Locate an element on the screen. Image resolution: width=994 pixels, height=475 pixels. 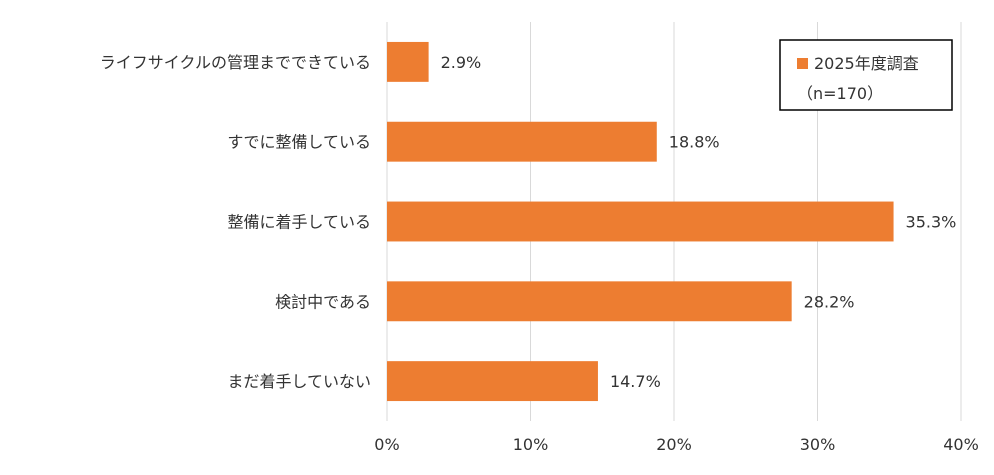
category-label: まだ着手していない is located at coordinates (299, 381).